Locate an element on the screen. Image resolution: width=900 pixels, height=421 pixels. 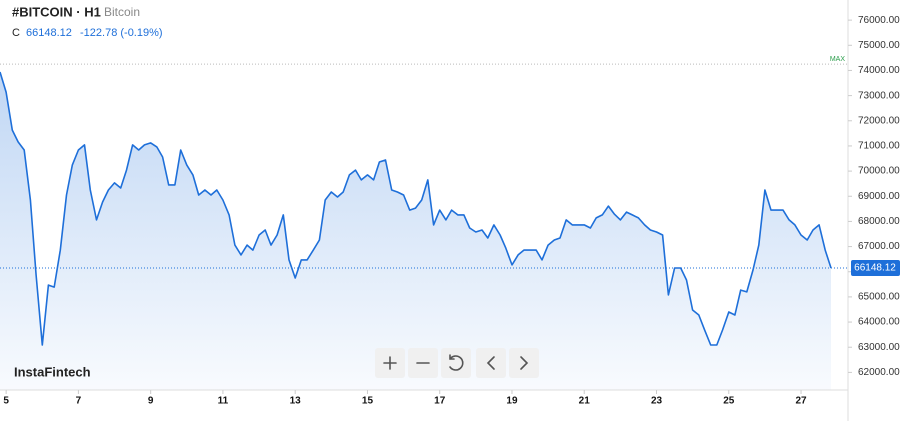
symbol: #BITCOIN · H1 is located at coordinates (56, 11).